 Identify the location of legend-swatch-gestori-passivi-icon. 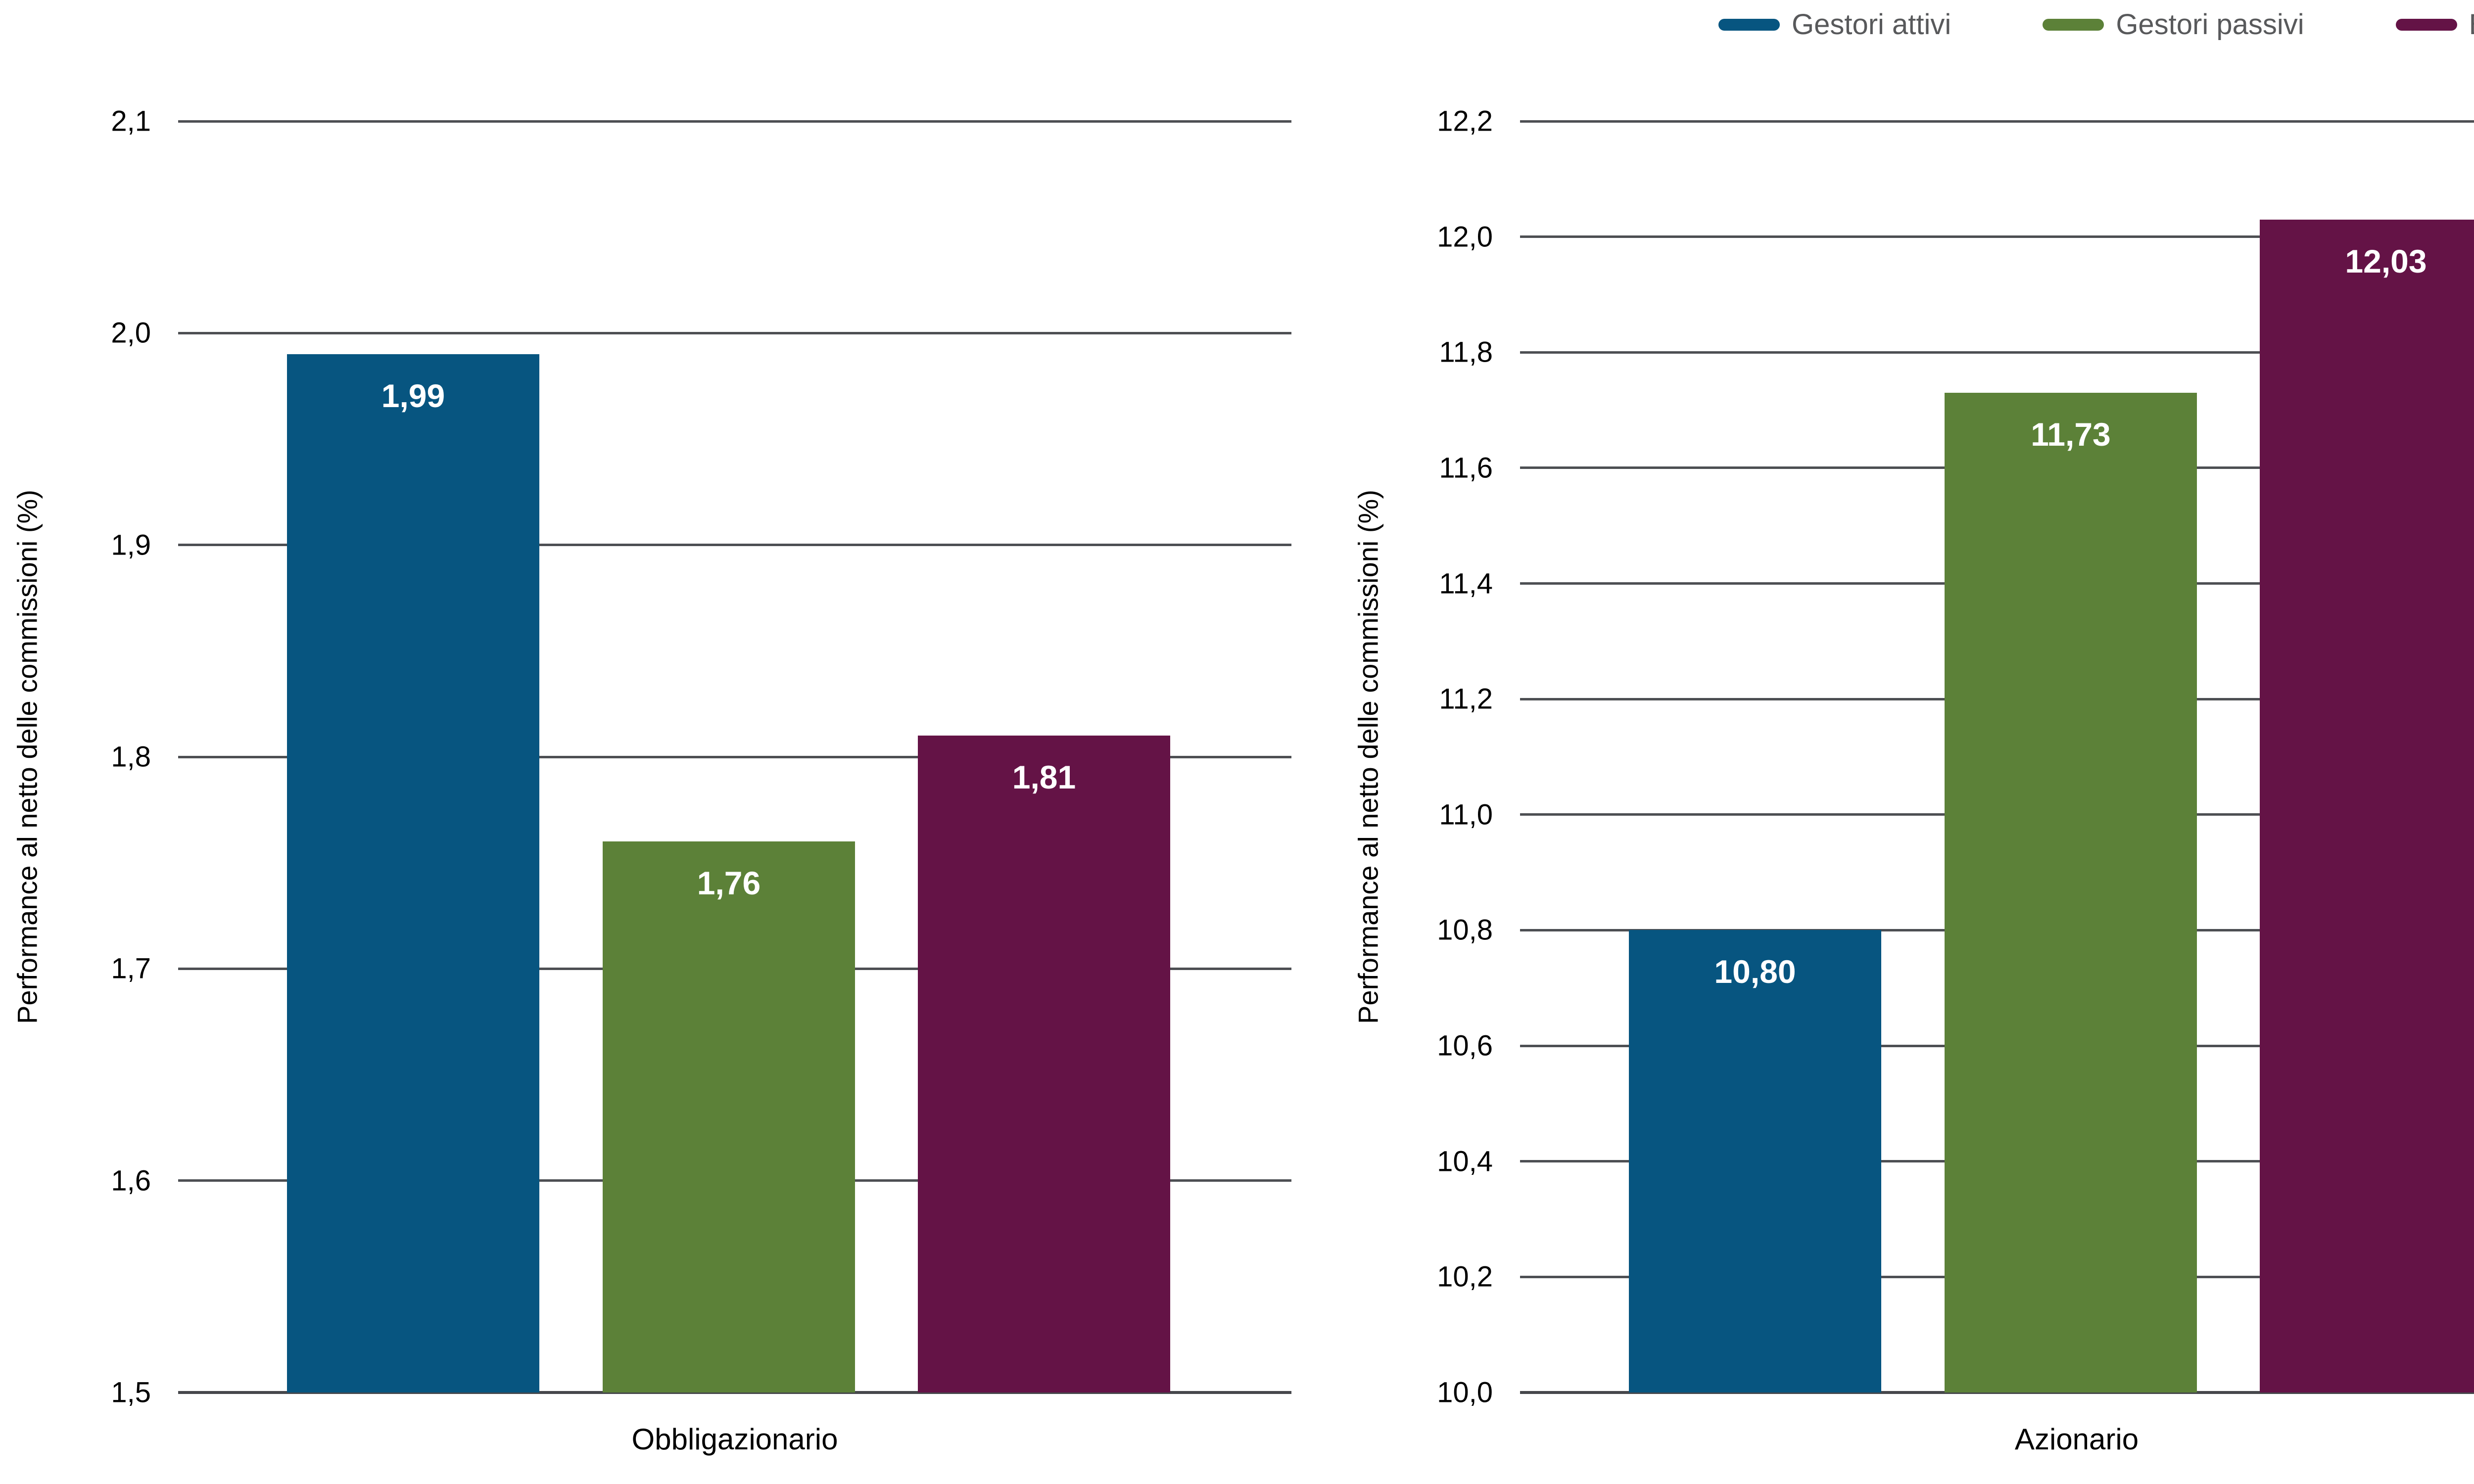
(2074, 24).